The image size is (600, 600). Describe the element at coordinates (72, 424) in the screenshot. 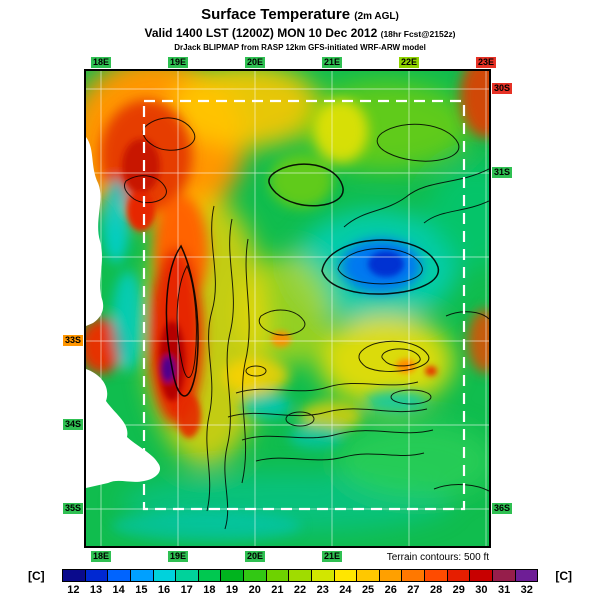

I see `lat-label-left: 34S` at that location.